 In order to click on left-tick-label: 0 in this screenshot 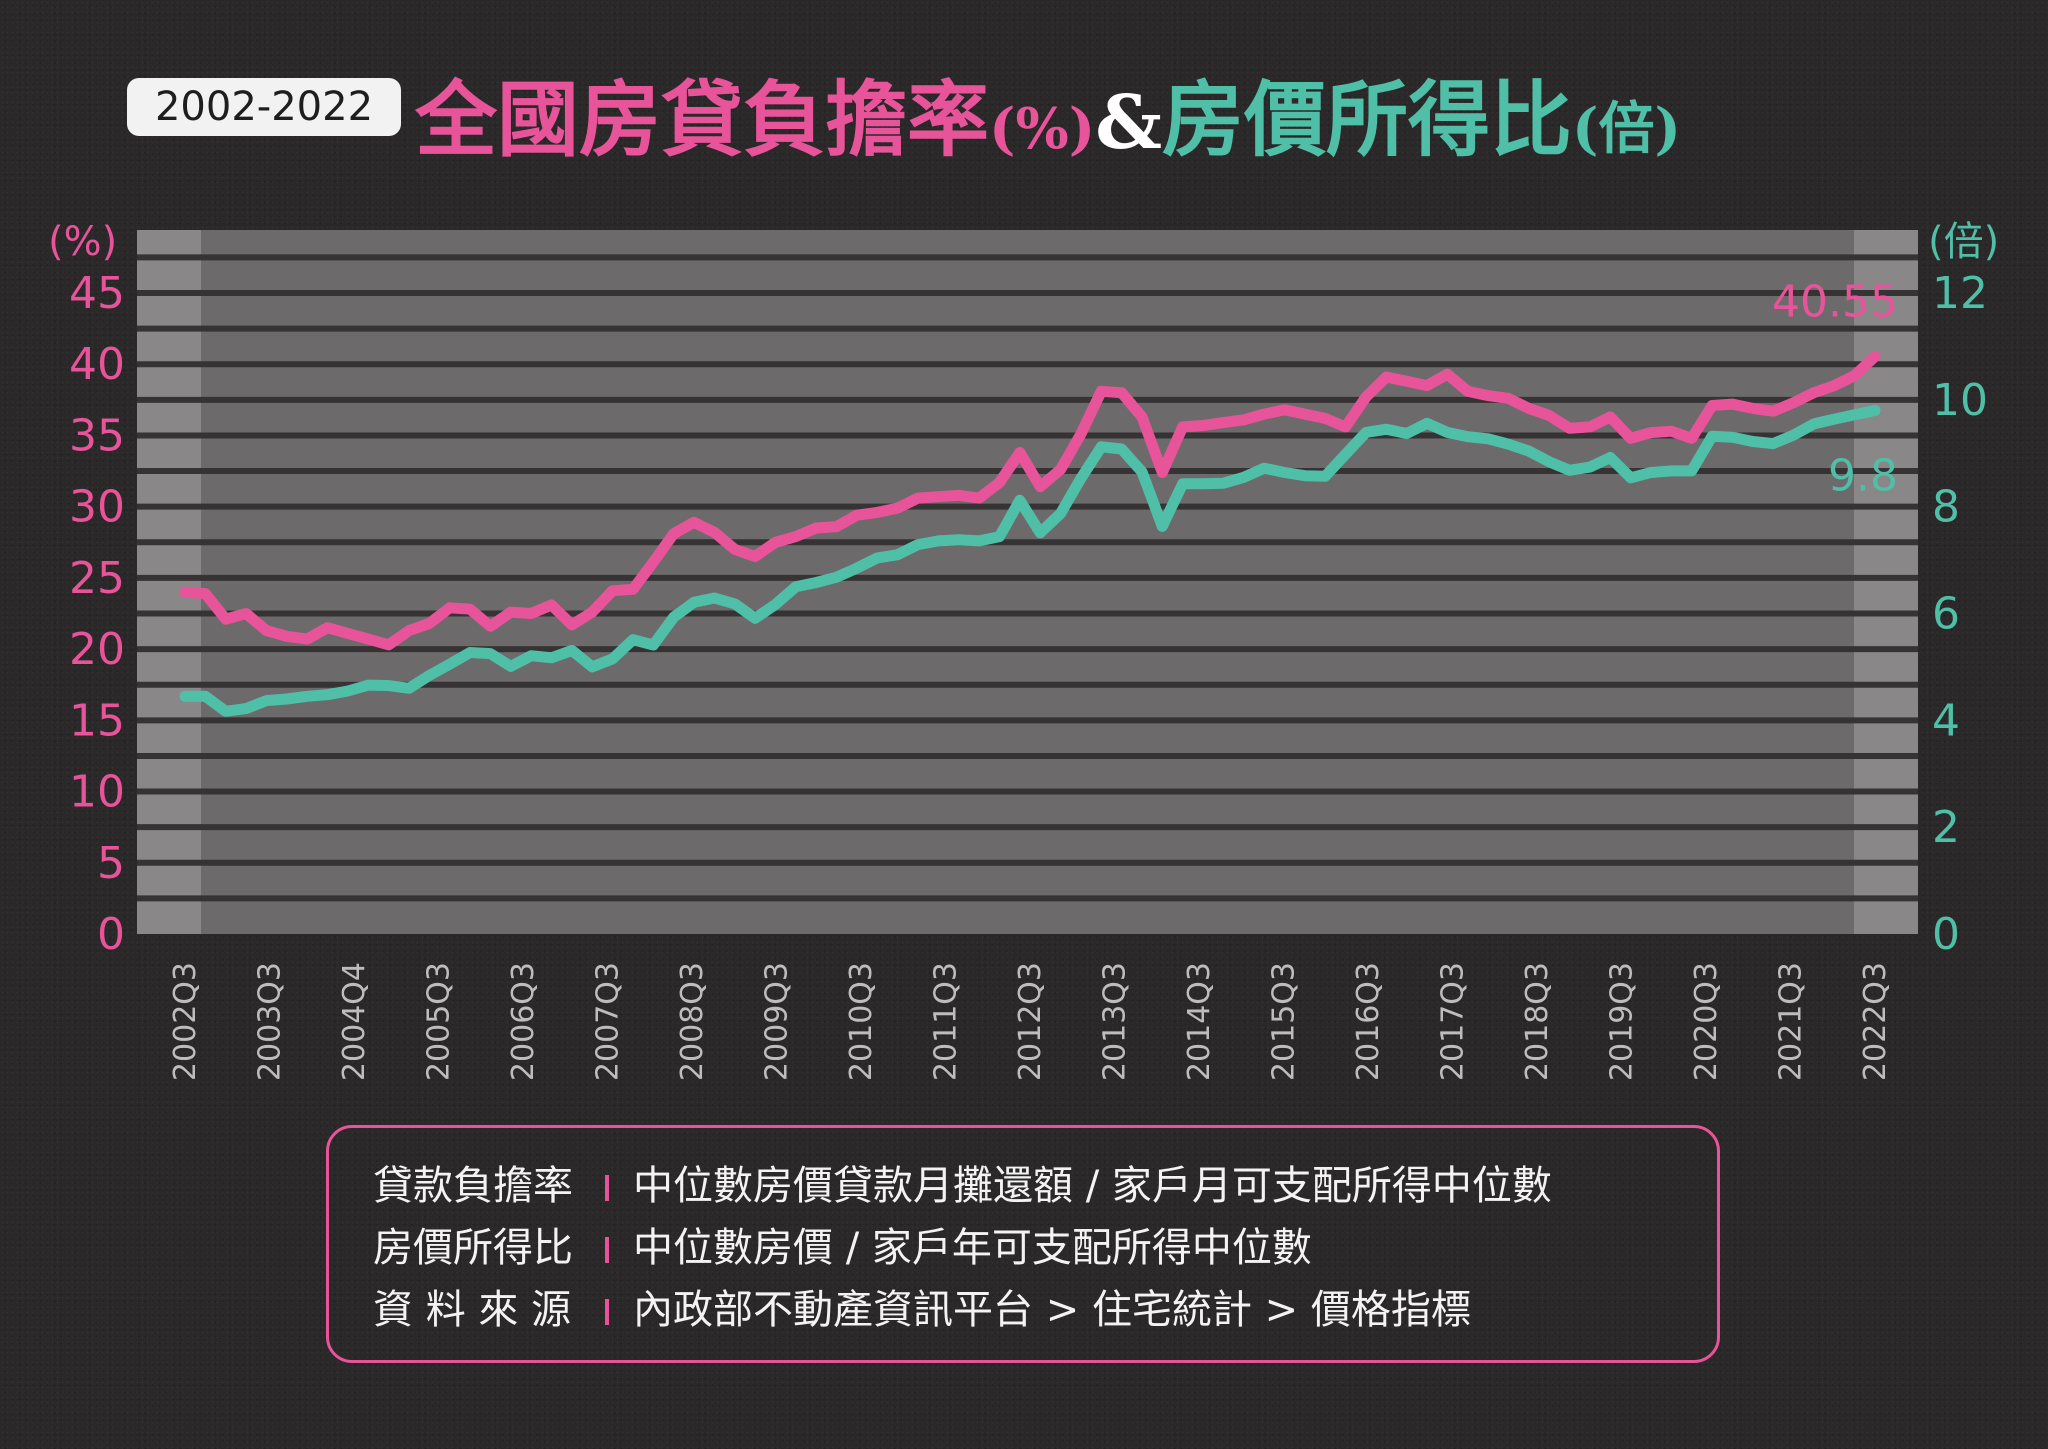, I will do `click(111, 934)`.